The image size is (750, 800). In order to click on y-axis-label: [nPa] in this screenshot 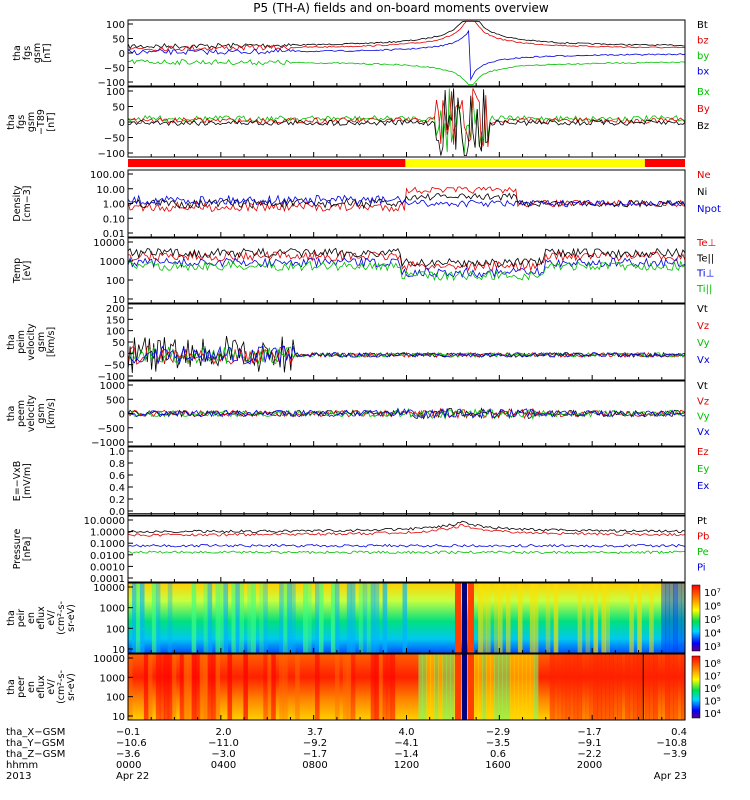, I will do `click(27, 549)`.